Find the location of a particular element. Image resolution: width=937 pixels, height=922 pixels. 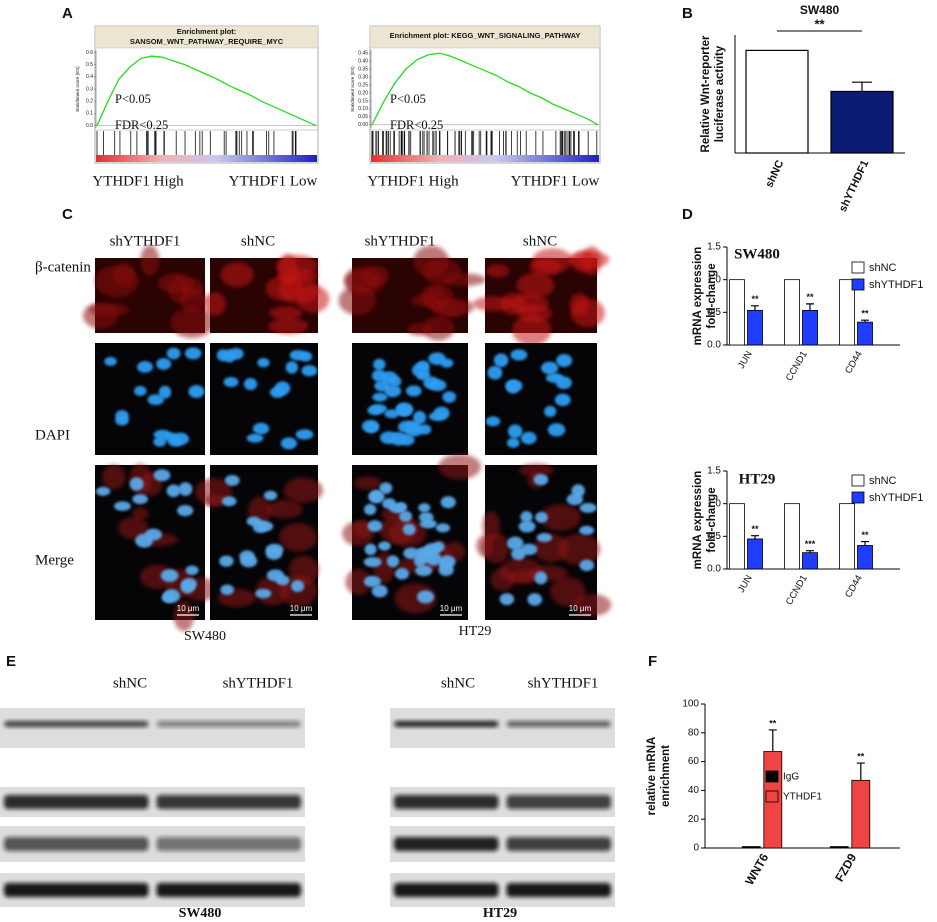

y-tick-label: 1.5 is located at coordinates (714, 471).